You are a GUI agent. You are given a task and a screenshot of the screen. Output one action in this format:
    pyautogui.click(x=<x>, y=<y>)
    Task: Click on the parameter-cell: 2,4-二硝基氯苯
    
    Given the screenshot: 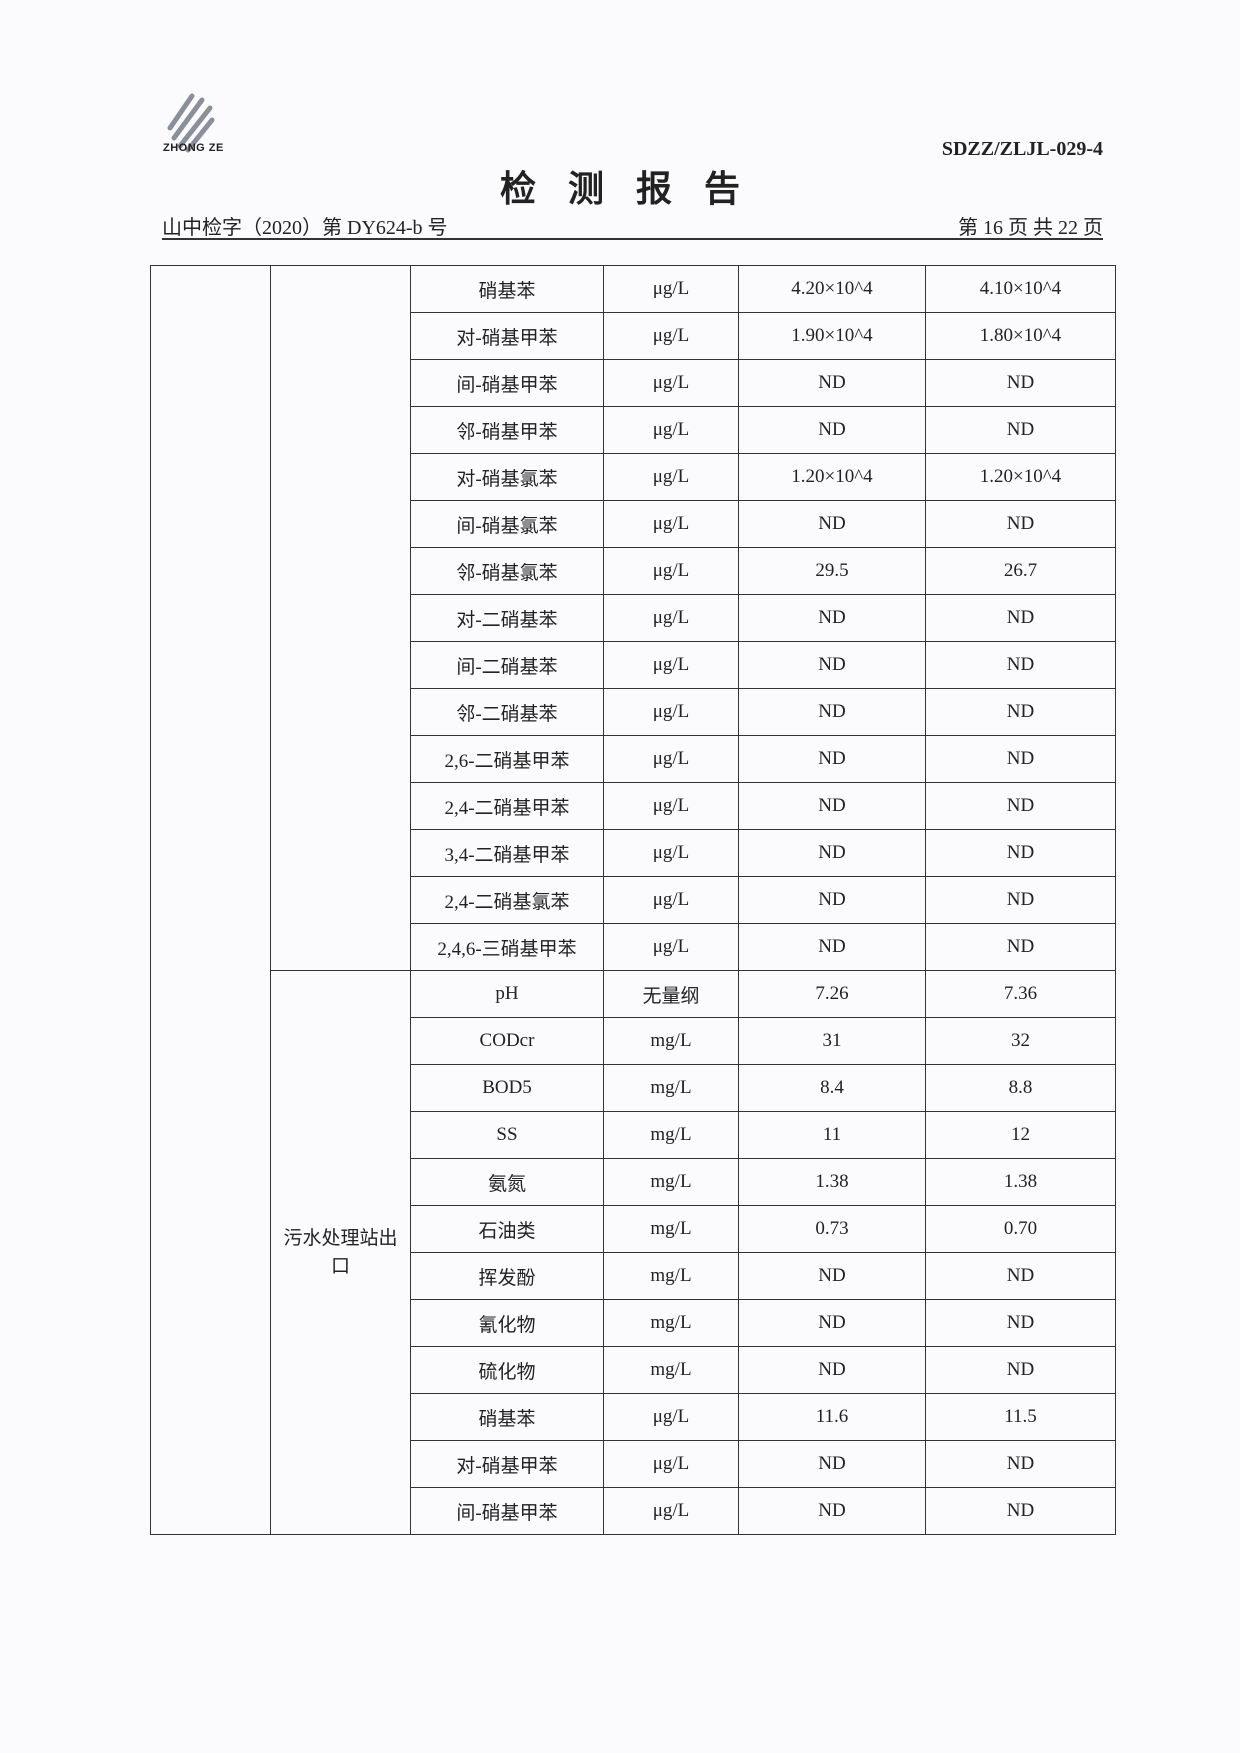 What is the action you would take?
    pyautogui.click(x=507, y=900)
    